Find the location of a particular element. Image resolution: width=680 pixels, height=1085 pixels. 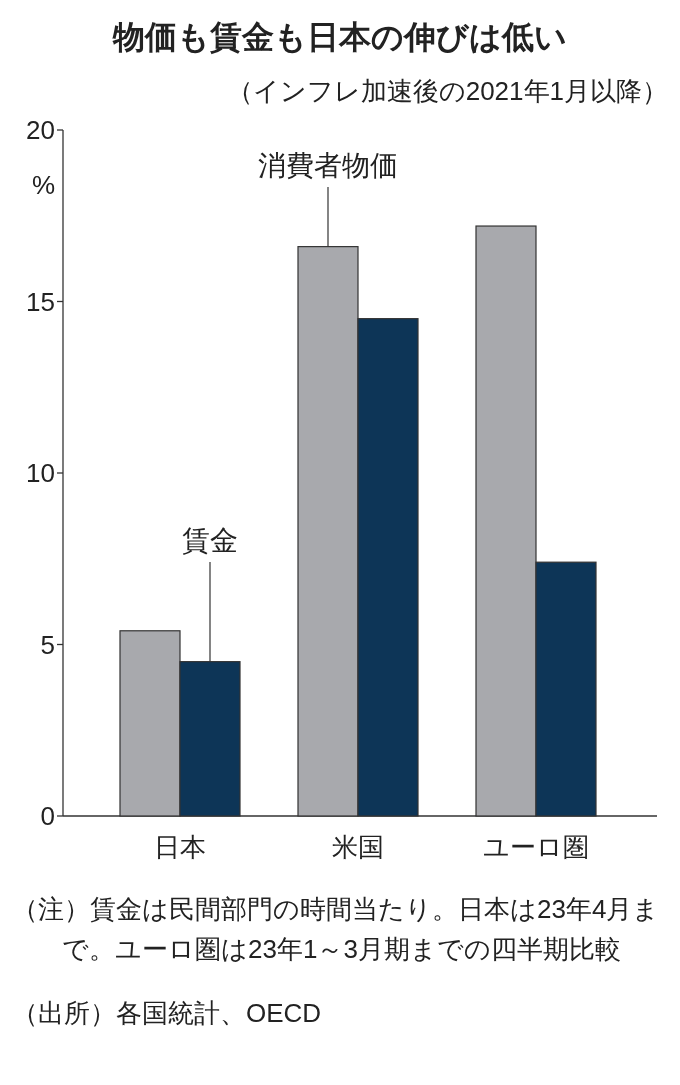

y-tick-label: 10 is located at coordinates (40, 473).